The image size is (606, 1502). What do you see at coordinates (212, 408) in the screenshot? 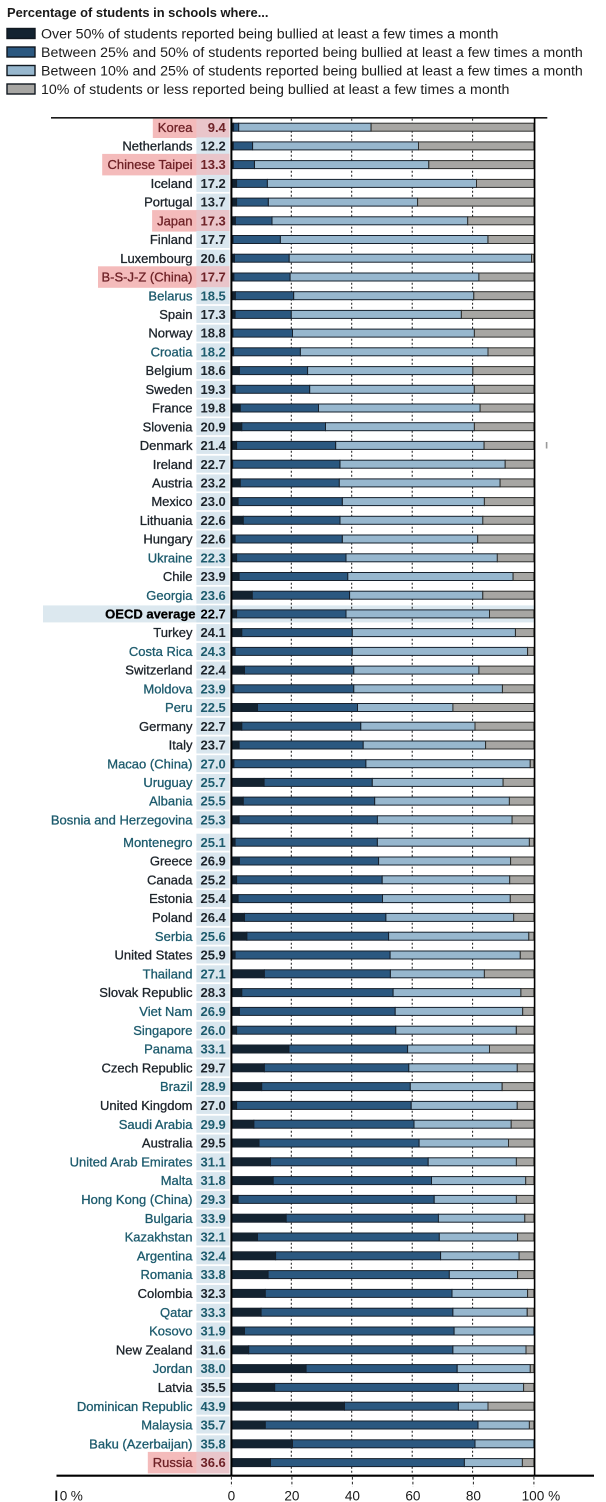
I see `svg-text: 19.8` at bounding box center [212, 408].